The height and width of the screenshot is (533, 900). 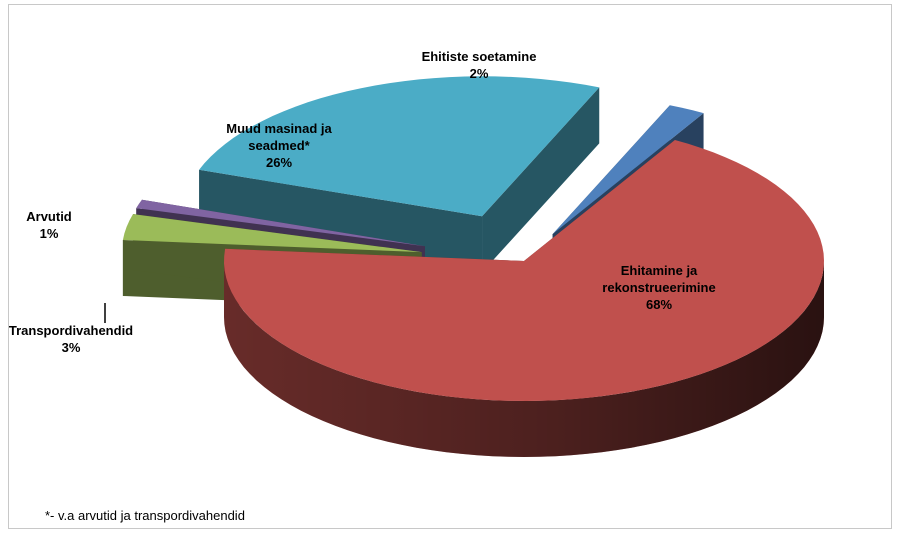 I want to click on data-label-1: Ehitamine ja rekonstrueerimine 68%, so click(x=658, y=287).